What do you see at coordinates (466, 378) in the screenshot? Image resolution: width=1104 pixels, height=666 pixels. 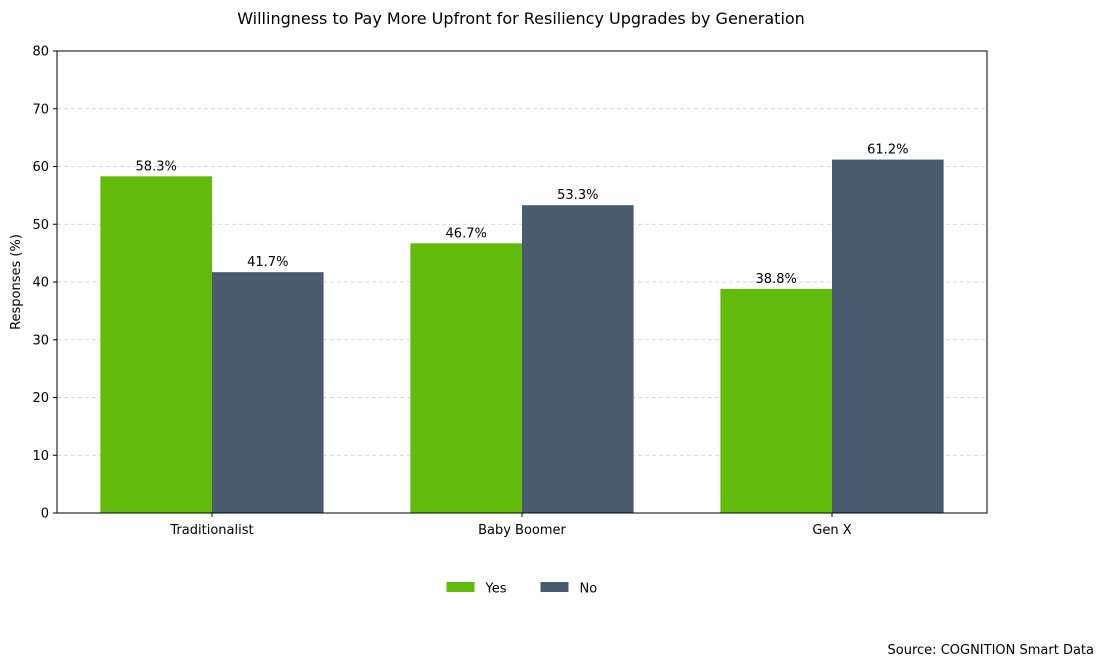 I see `bar-yes-baby-boomer` at bounding box center [466, 378].